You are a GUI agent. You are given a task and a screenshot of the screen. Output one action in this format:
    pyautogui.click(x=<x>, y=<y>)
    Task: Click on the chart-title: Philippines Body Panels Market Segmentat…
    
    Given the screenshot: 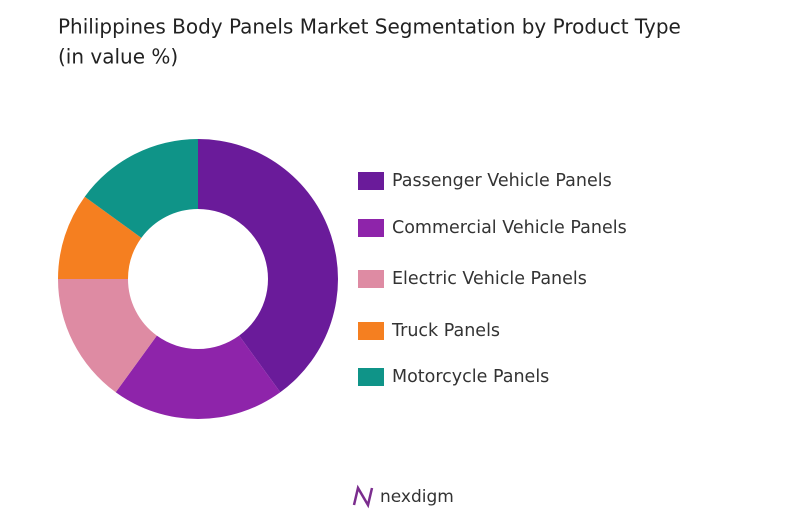 What is the action you would take?
    pyautogui.click(x=369, y=27)
    